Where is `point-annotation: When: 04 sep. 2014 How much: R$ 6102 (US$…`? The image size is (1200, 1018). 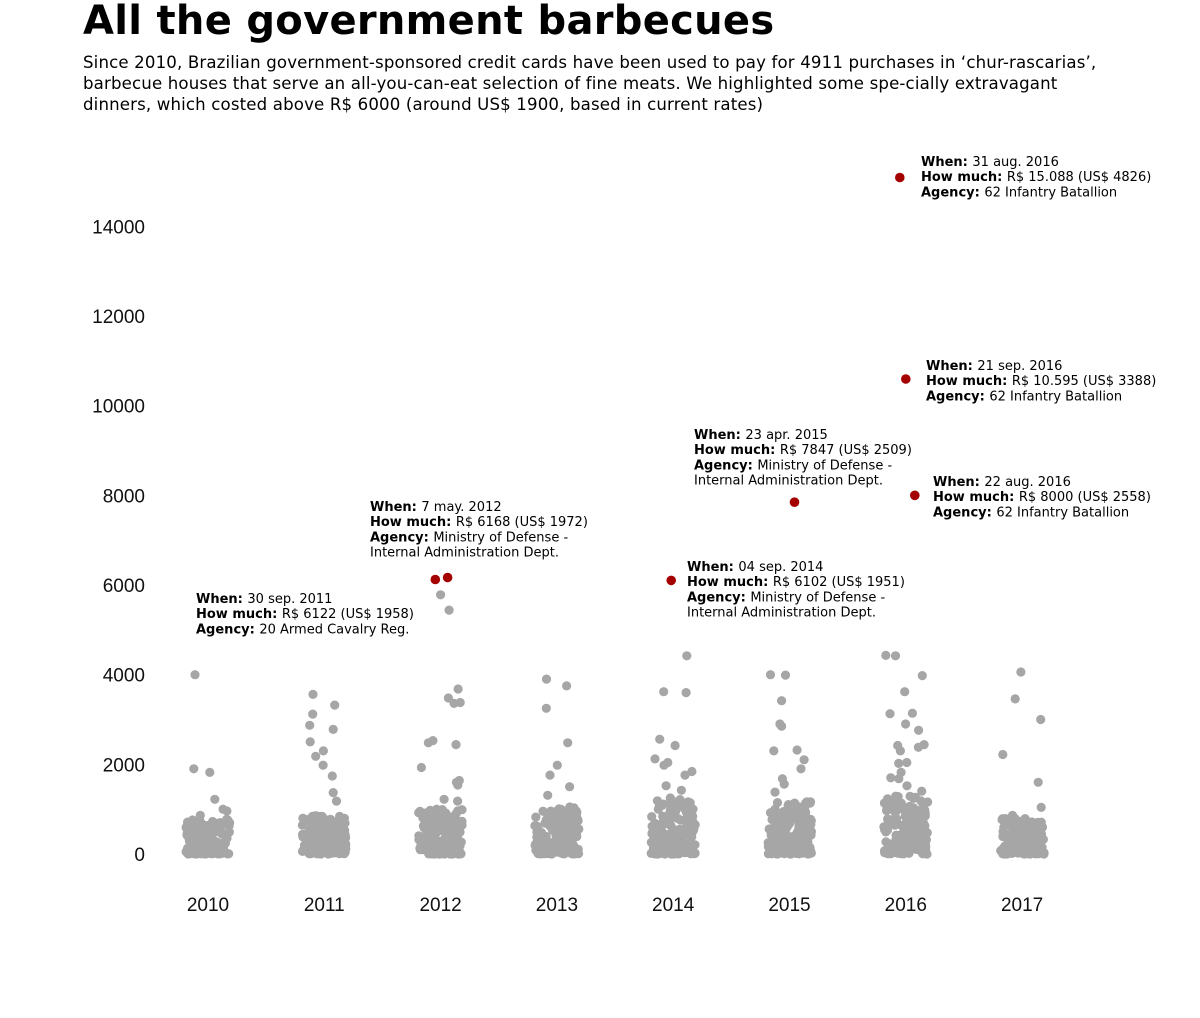 point-annotation: When: 04 sep. 2014 How much: R$ 6102 (US$… is located at coordinates (796, 590).